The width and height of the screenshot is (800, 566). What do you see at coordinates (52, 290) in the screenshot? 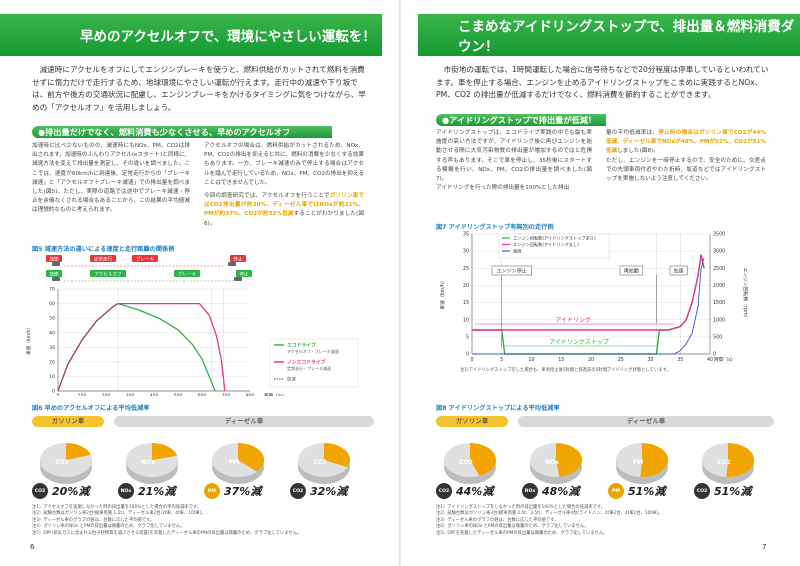
I see `fig5-ytick-label: 70` at bounding box center [52, 290].